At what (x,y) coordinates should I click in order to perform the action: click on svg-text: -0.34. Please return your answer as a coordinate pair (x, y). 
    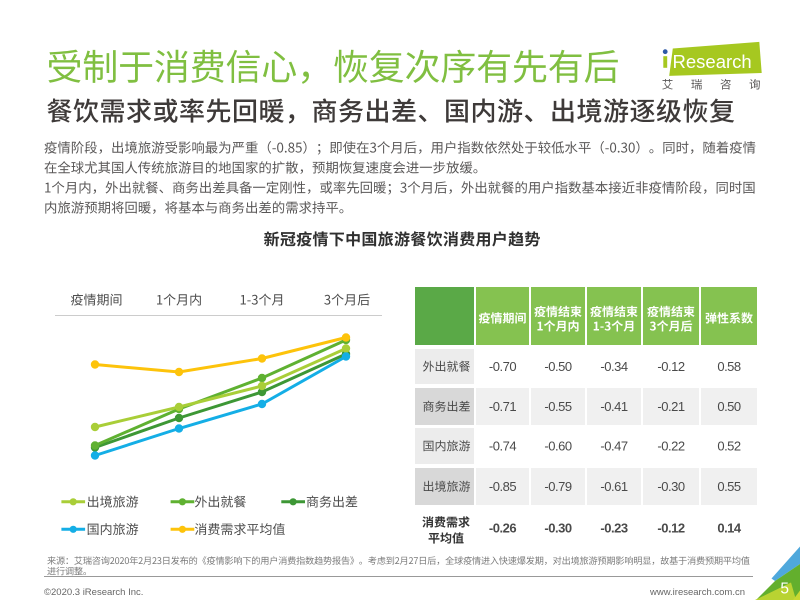
    Looking at the image, I should click on (613, 366).